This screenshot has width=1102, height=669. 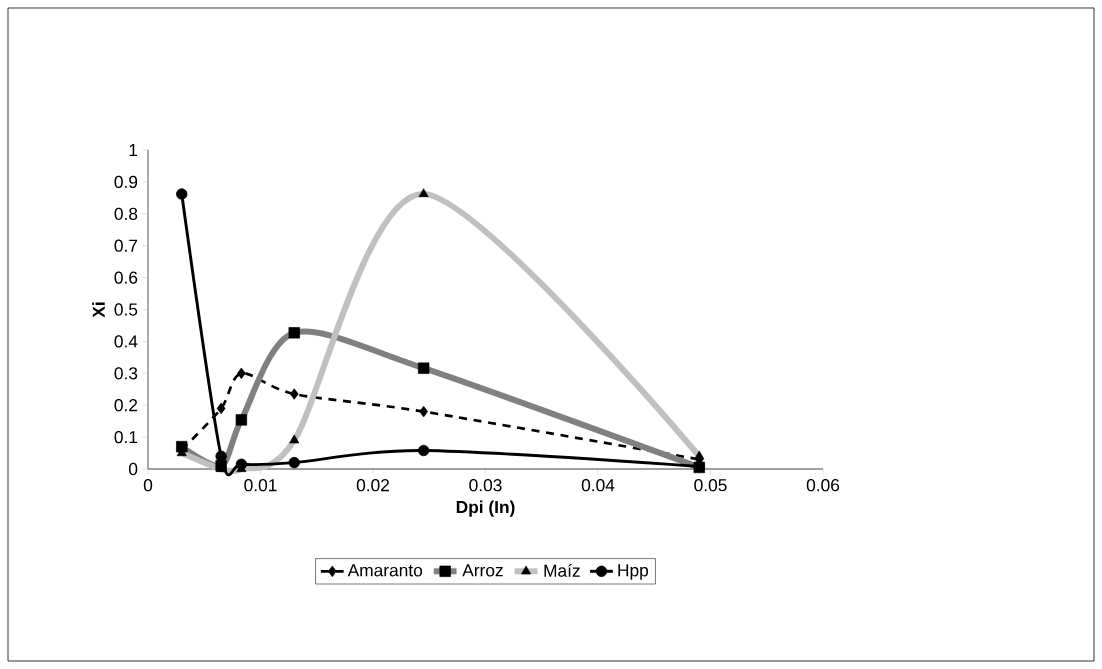 I want to click on x-tick-label: 0.04, so click(x=598, y=485).